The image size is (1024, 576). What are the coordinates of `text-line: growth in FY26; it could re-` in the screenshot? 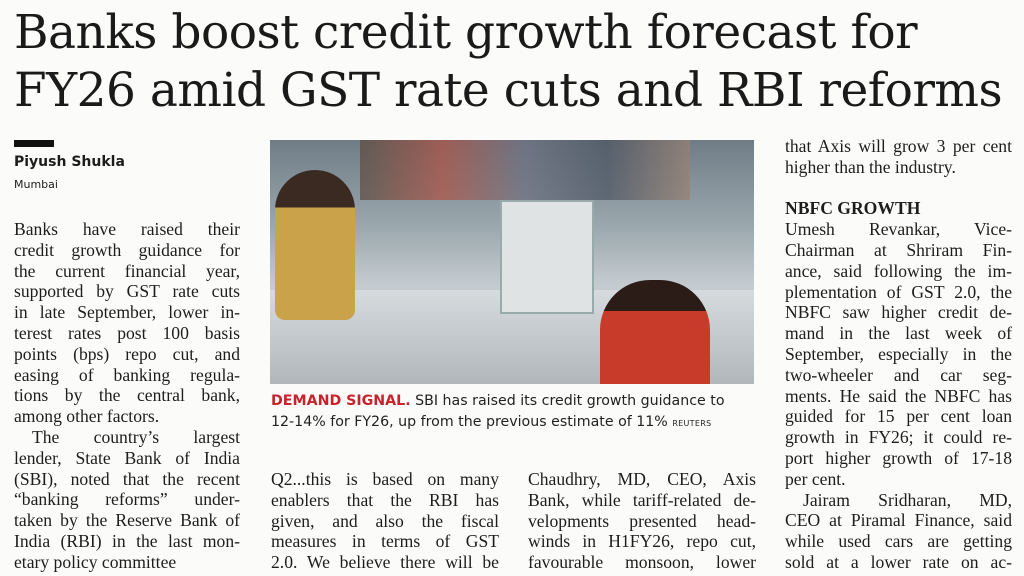 It's located at (898, 437).